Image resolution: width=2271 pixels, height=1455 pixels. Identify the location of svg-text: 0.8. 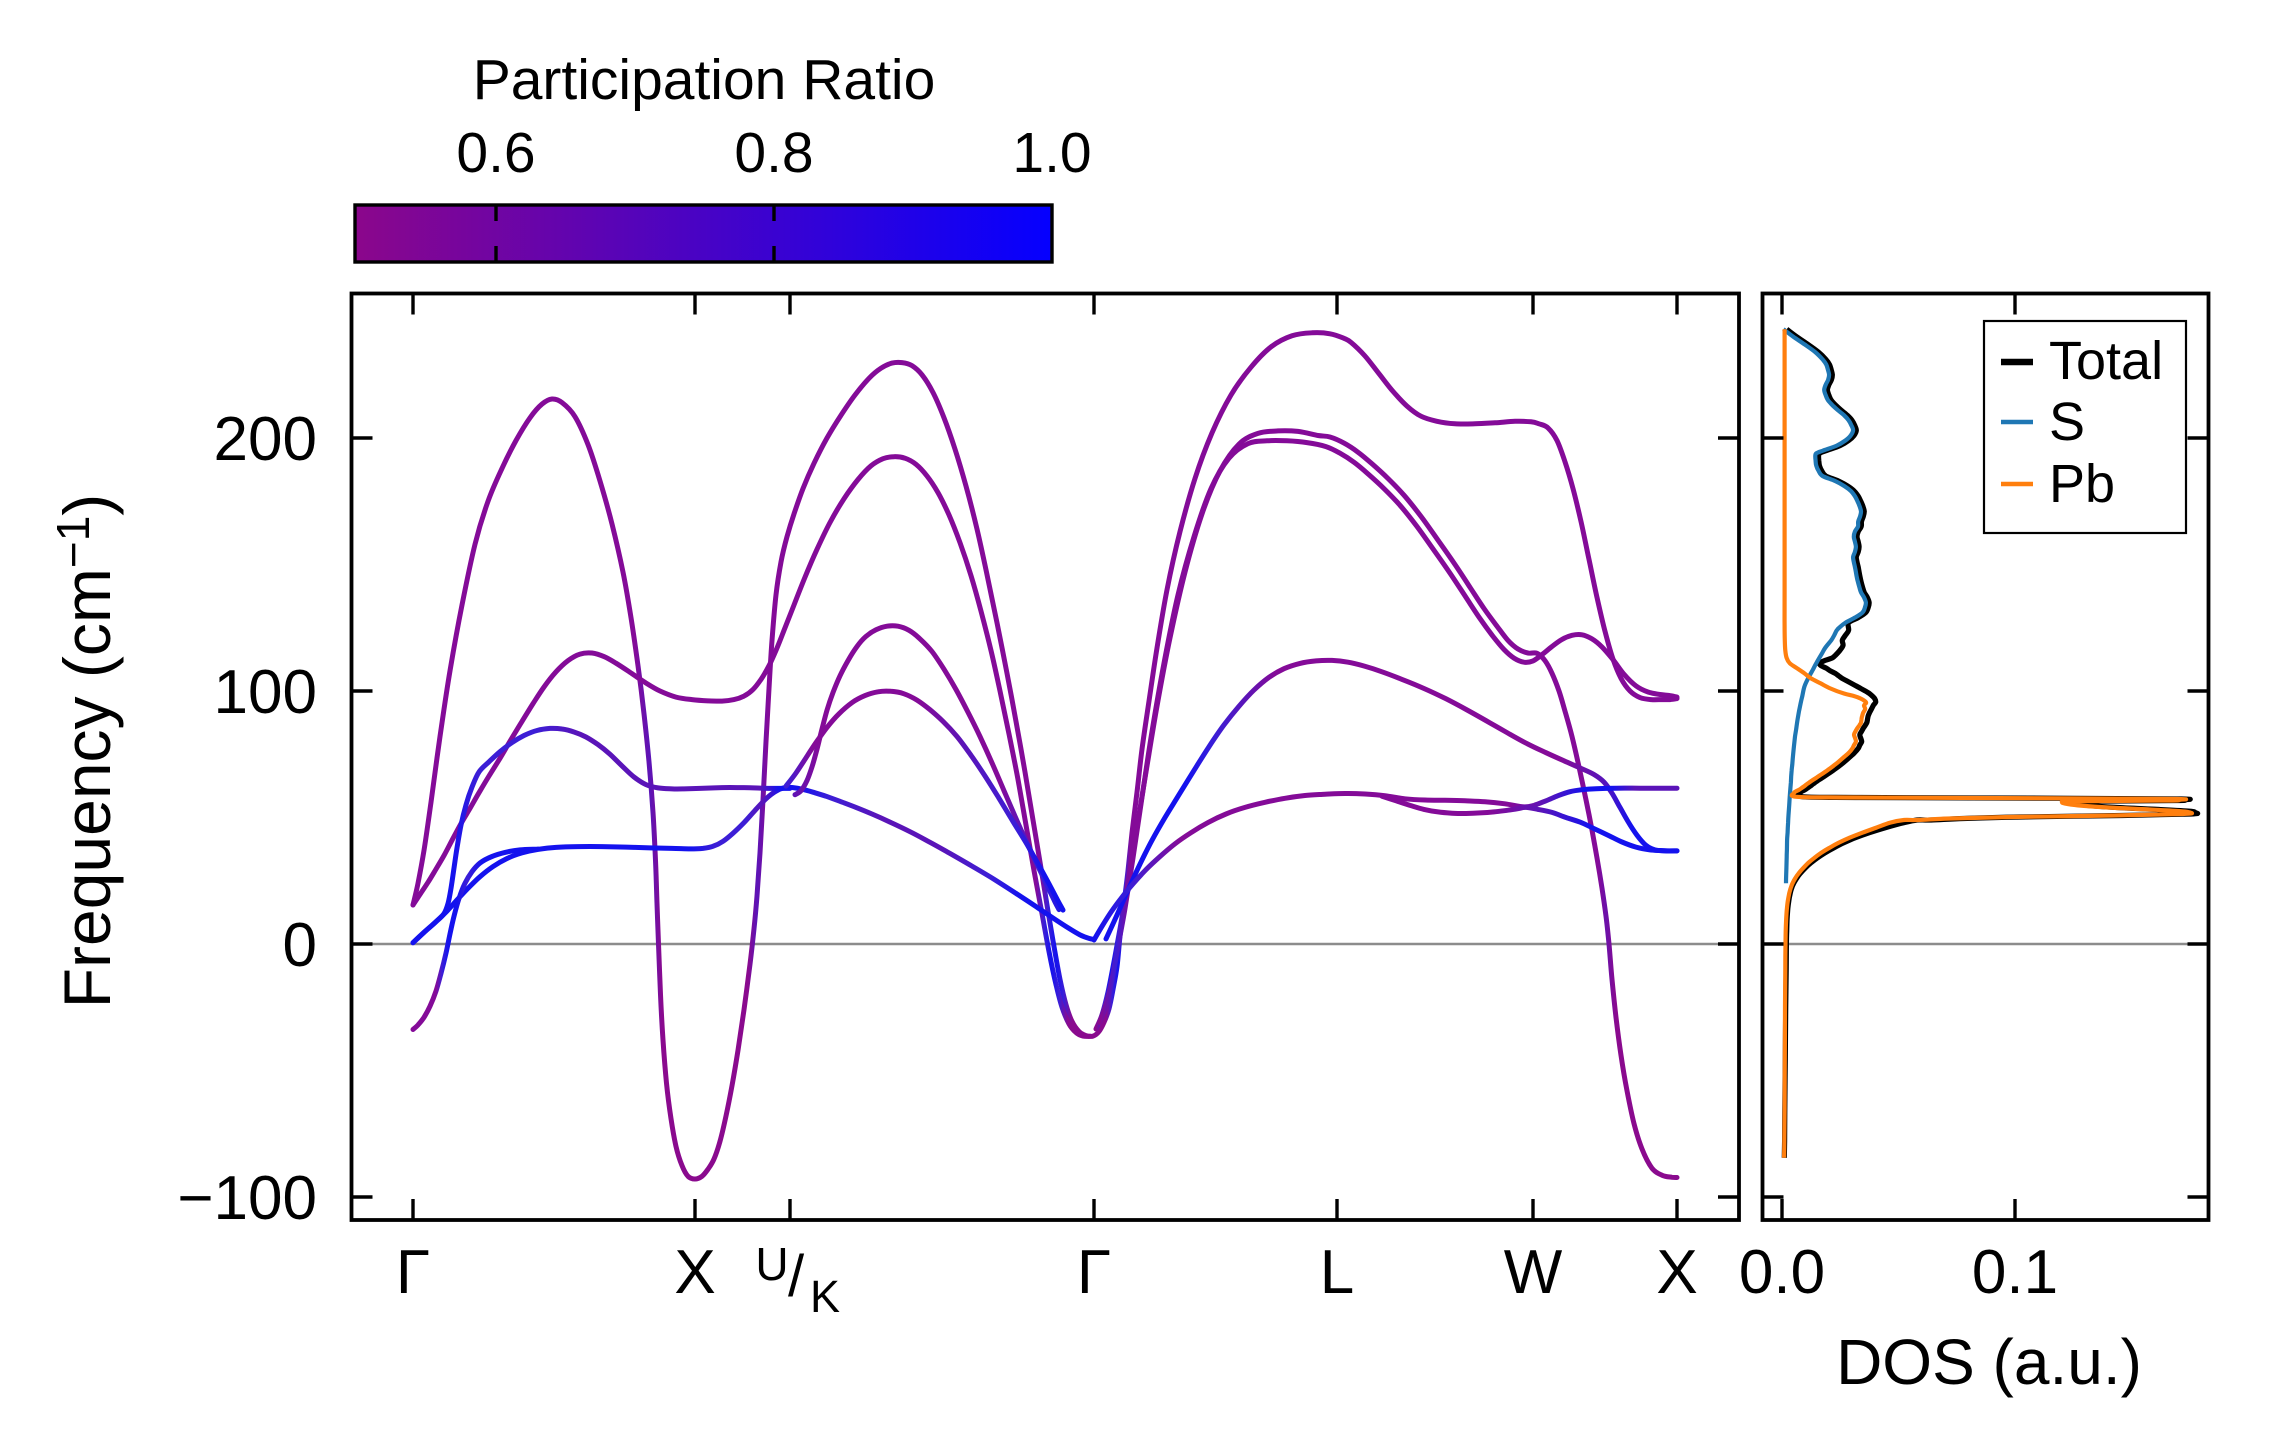
(773, 153).